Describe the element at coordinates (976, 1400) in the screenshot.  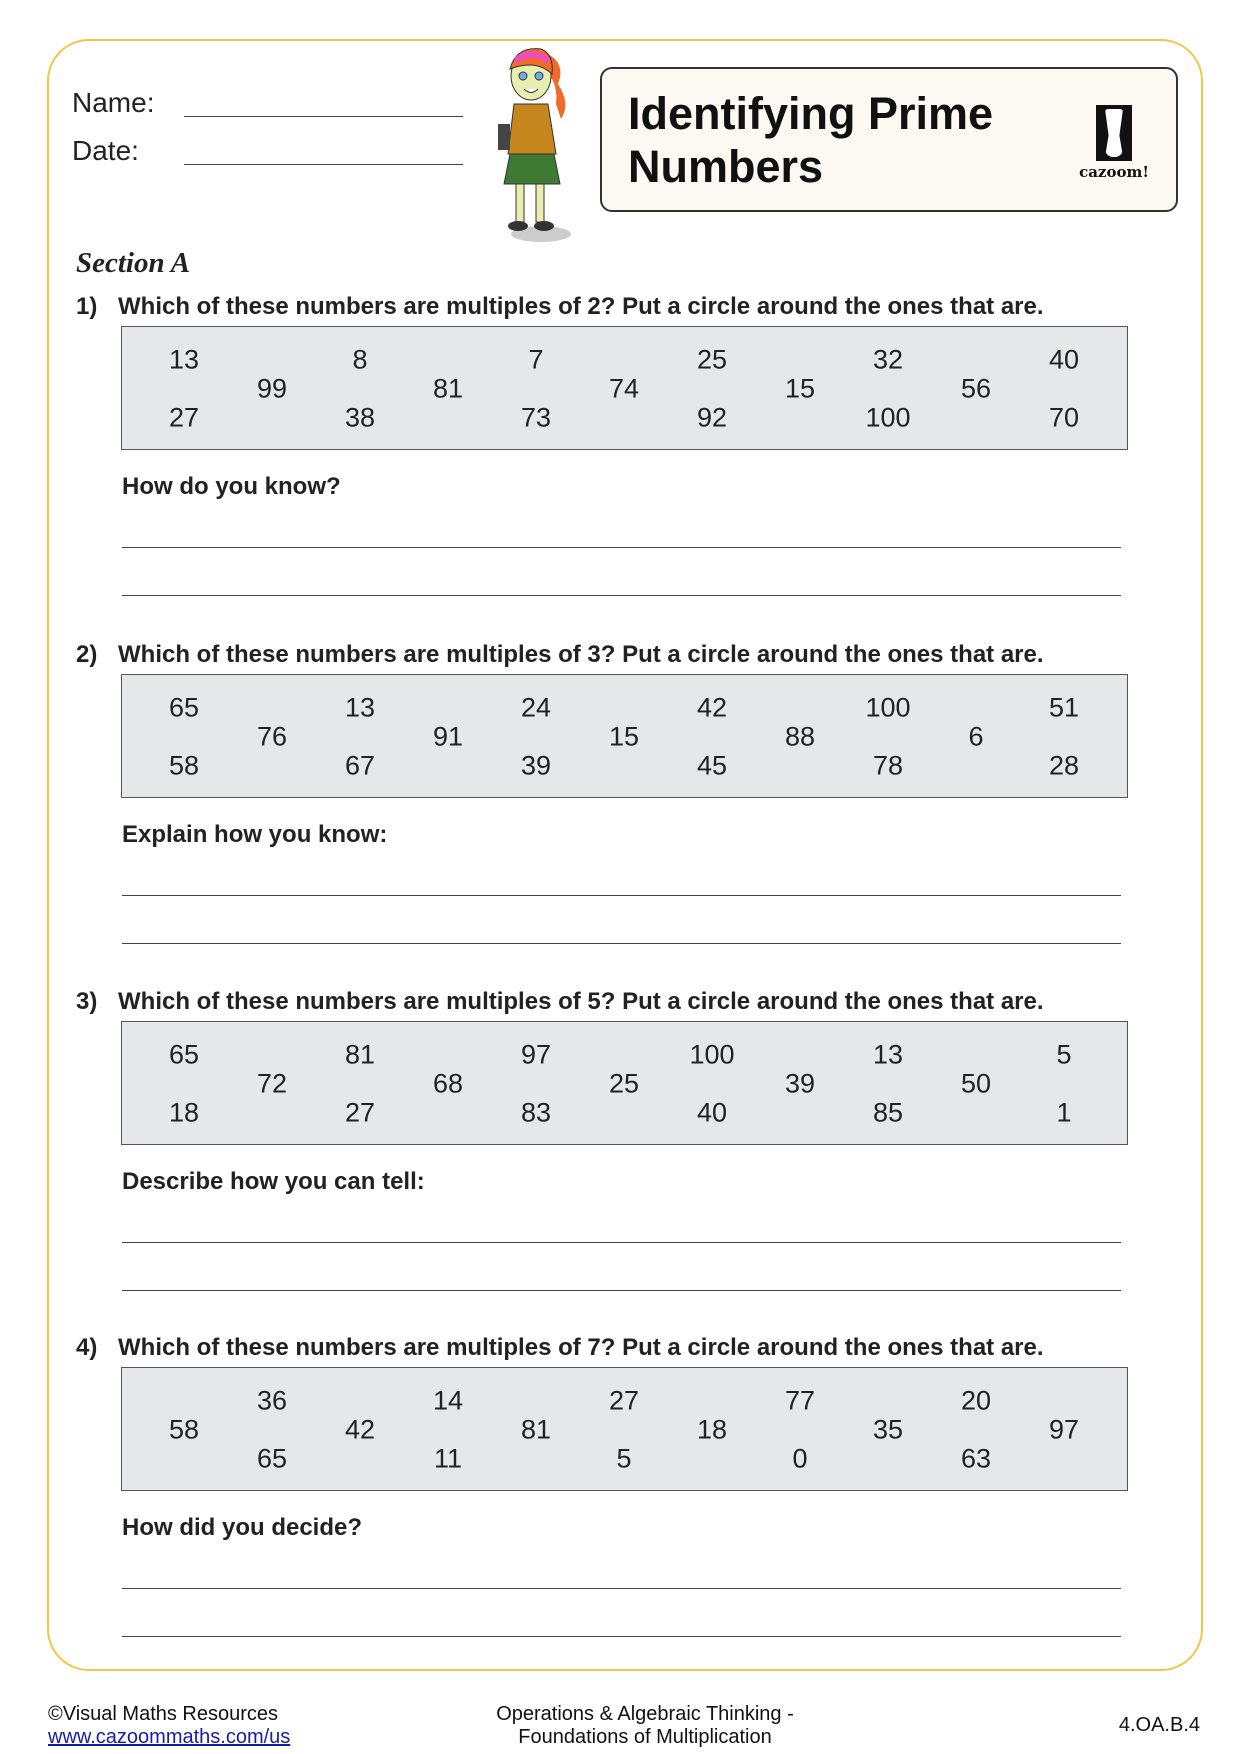
I see `number-option: 20` at that location.